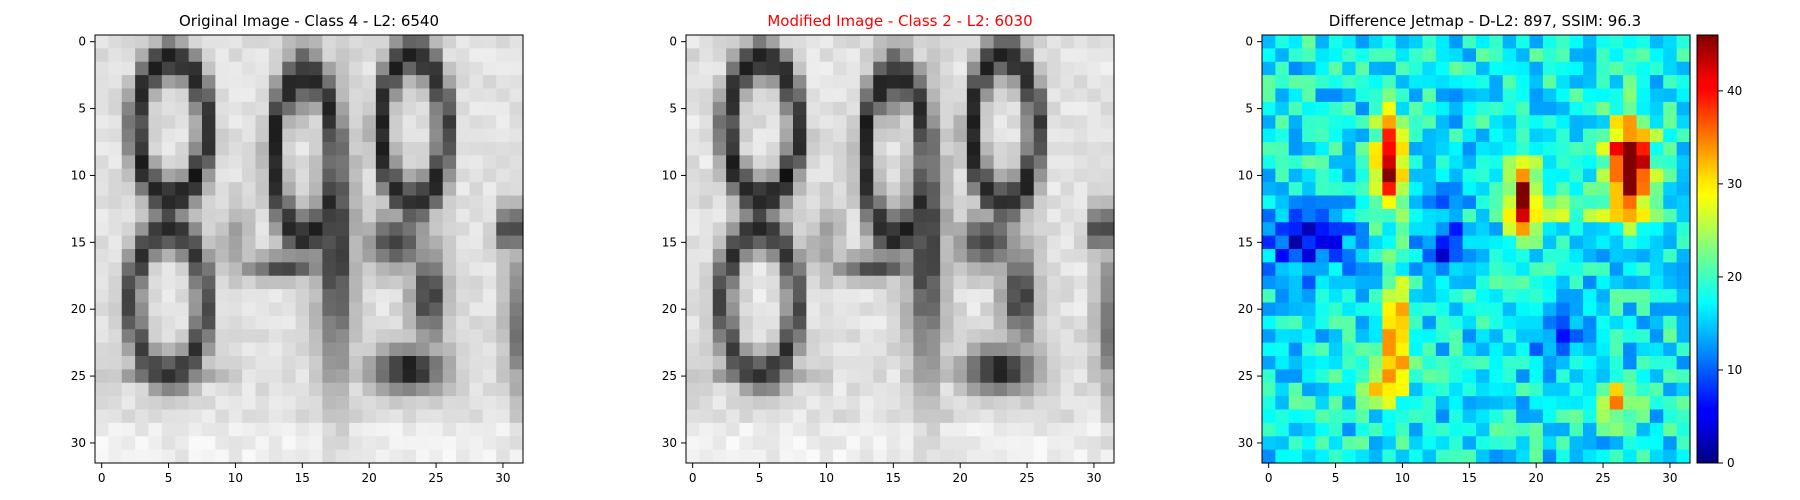  Describe the element at coordinates (895, 474) in the screenshot. I see `x-axis-ticks: 0 5 10 15 20 25 30` at that location.